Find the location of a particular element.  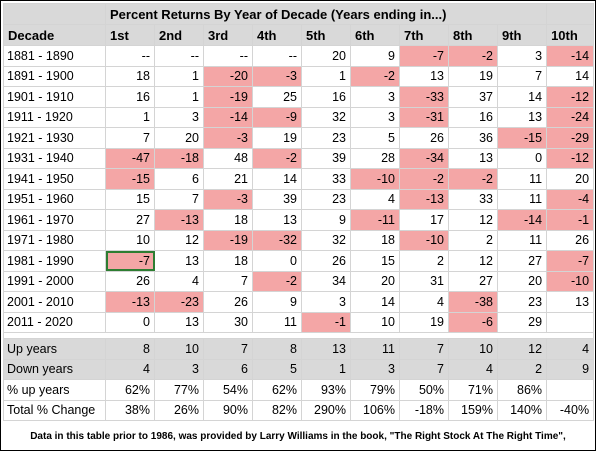

cell is located at coordinates (570, 322).